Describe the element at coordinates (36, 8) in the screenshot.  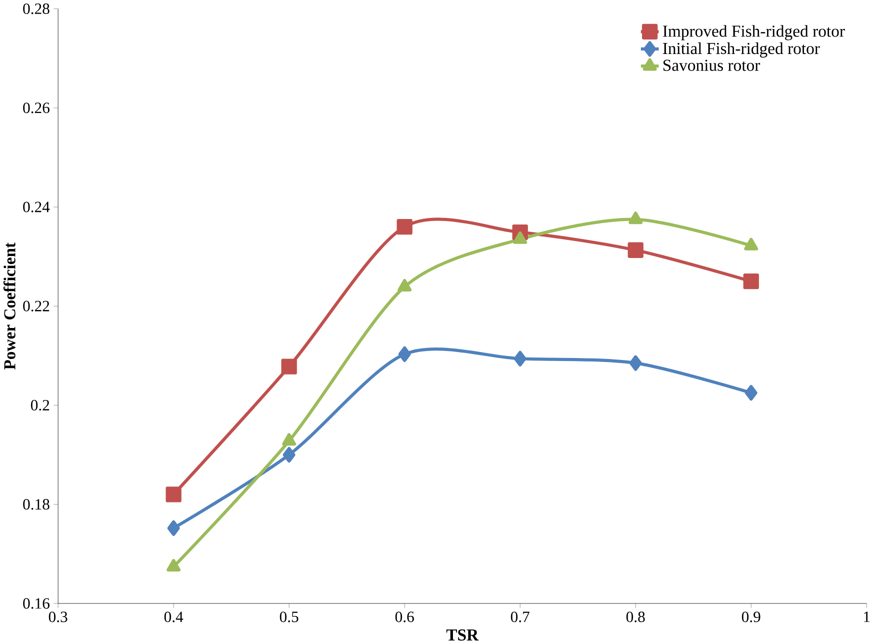
I see `y-tick-label: 0.28` at that location.